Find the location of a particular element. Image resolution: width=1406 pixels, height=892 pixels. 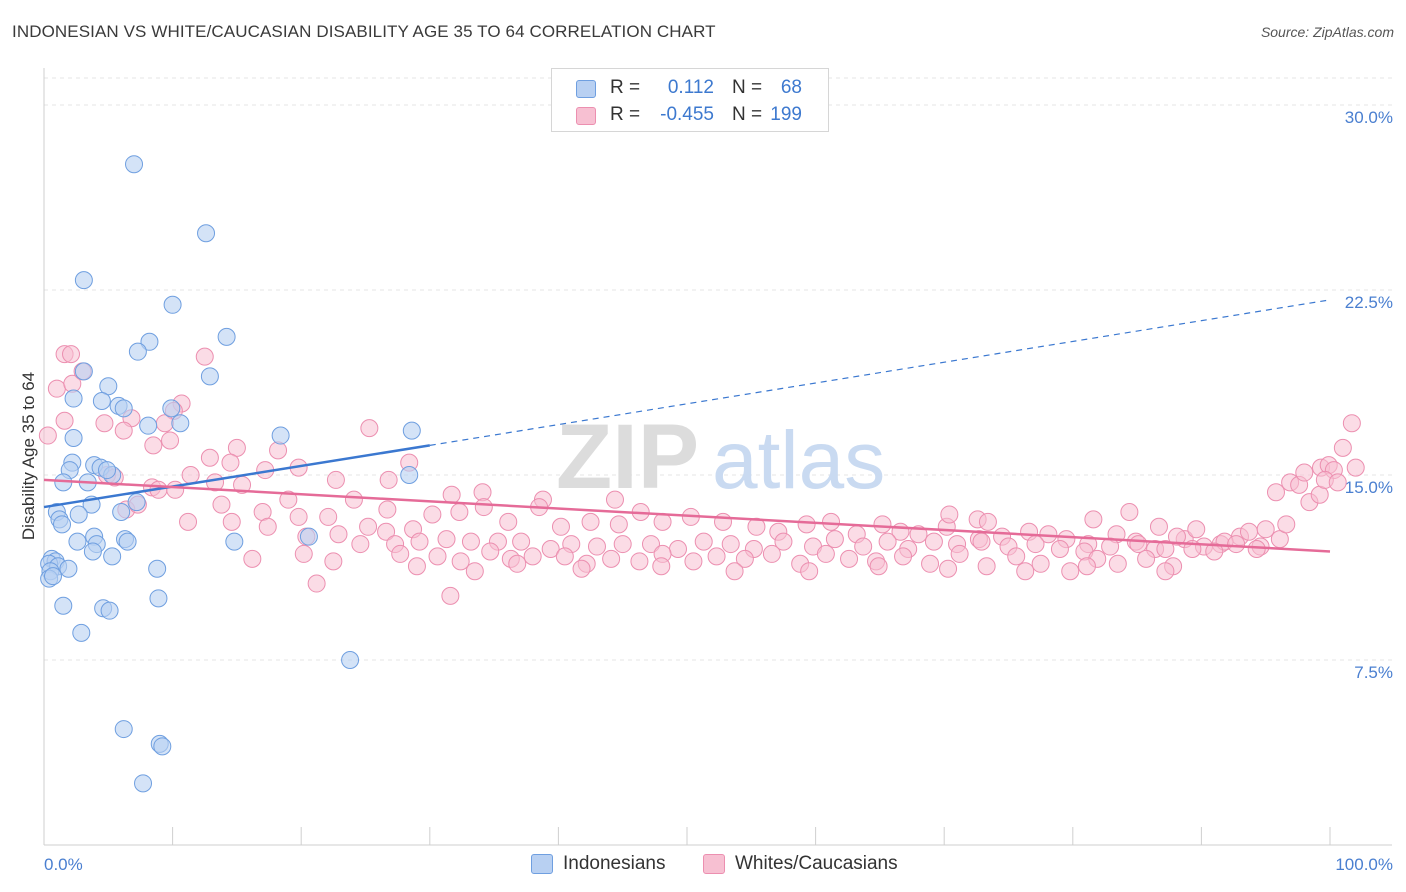

source-credit: Source: ZipAtlas.com is located at coordinates (1327, 32).